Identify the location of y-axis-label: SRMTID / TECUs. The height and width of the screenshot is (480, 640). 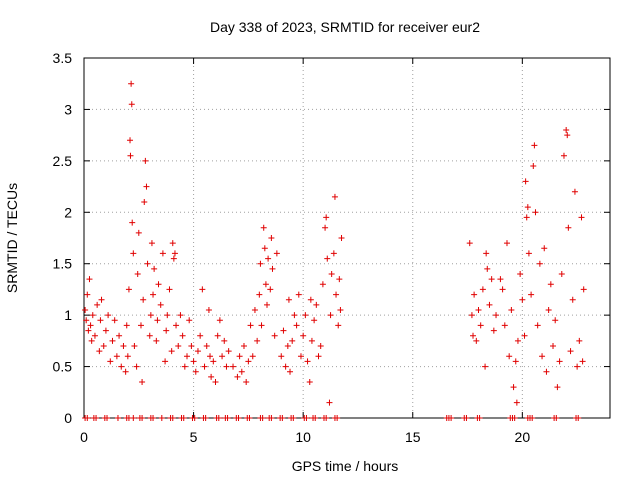
(12, 238).